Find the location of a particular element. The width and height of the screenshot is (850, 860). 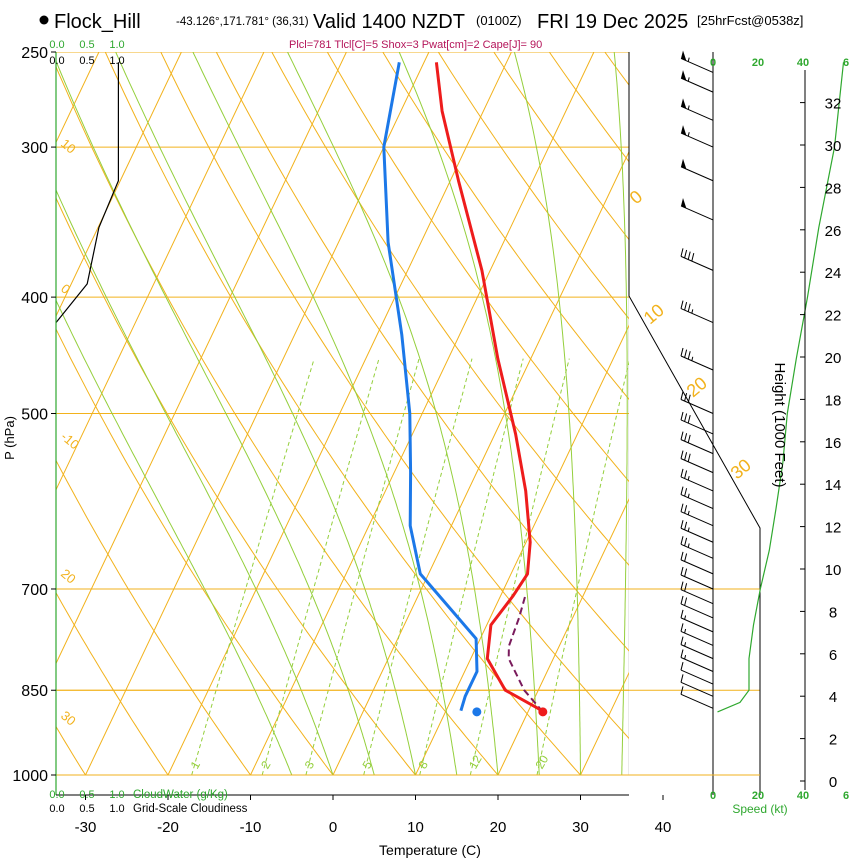

height-tick-label: 22 is located at coordinates (833, 316).